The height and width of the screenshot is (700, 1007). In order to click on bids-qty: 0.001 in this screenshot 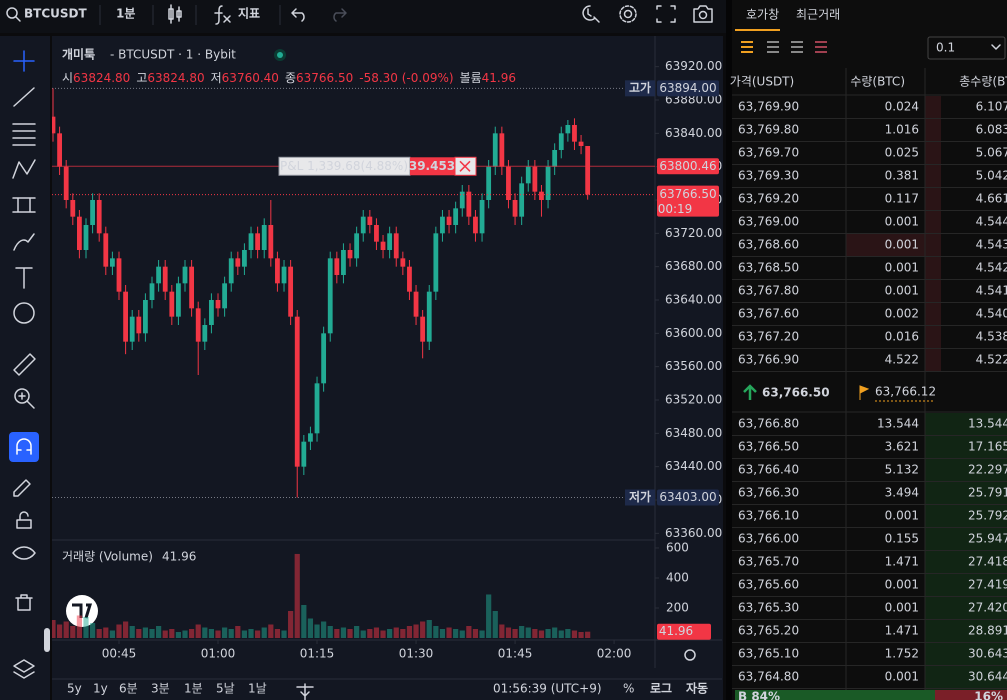, I will do `click(902, 585)`.